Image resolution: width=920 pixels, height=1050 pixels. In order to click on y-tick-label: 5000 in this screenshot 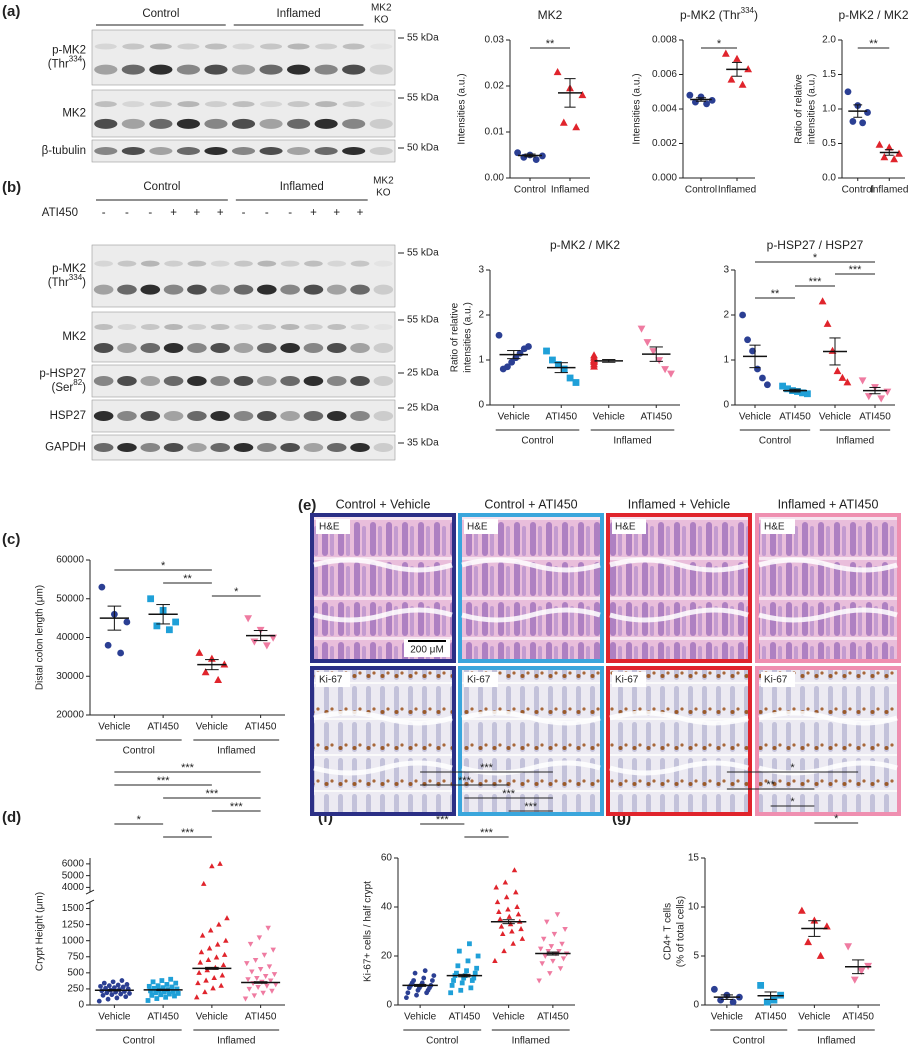, I will do `click(73, 875)`.